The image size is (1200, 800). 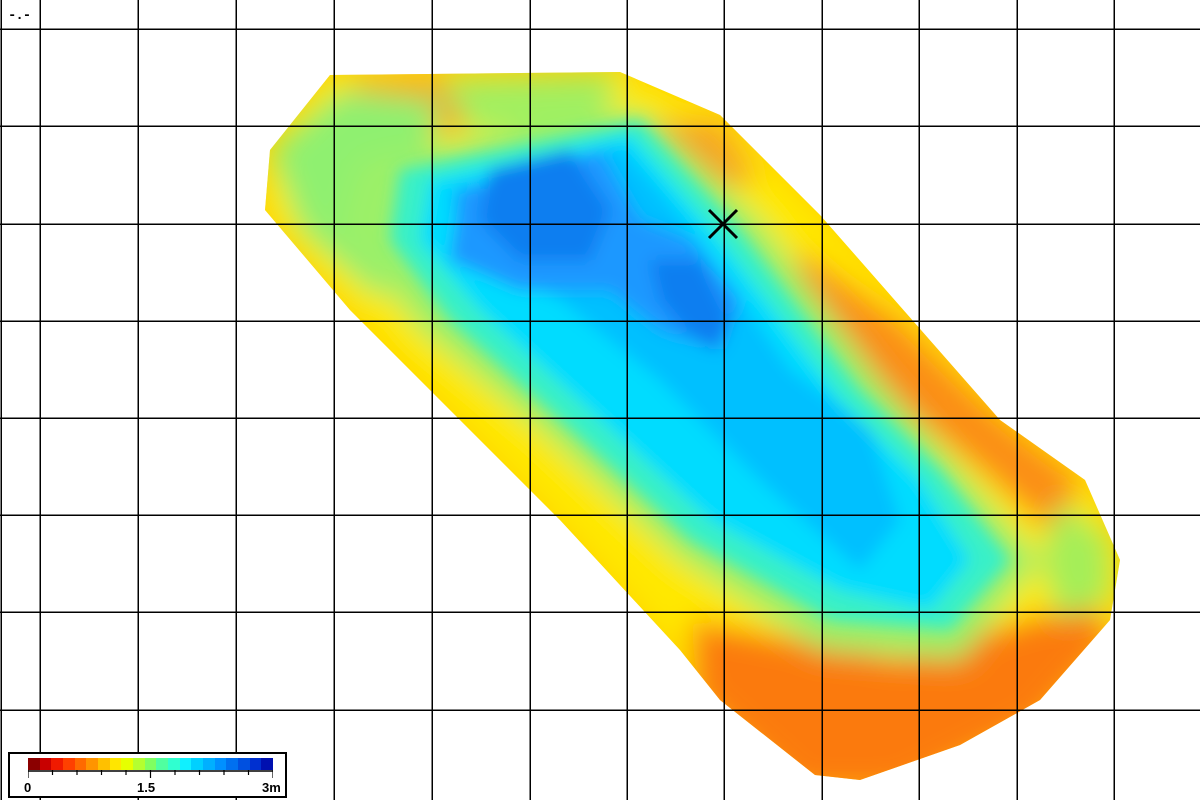 What do you see at coordinates (19, 16) in the screenshot?
I see `coordinate-readout: -.-` at bounding box center [19, 16].